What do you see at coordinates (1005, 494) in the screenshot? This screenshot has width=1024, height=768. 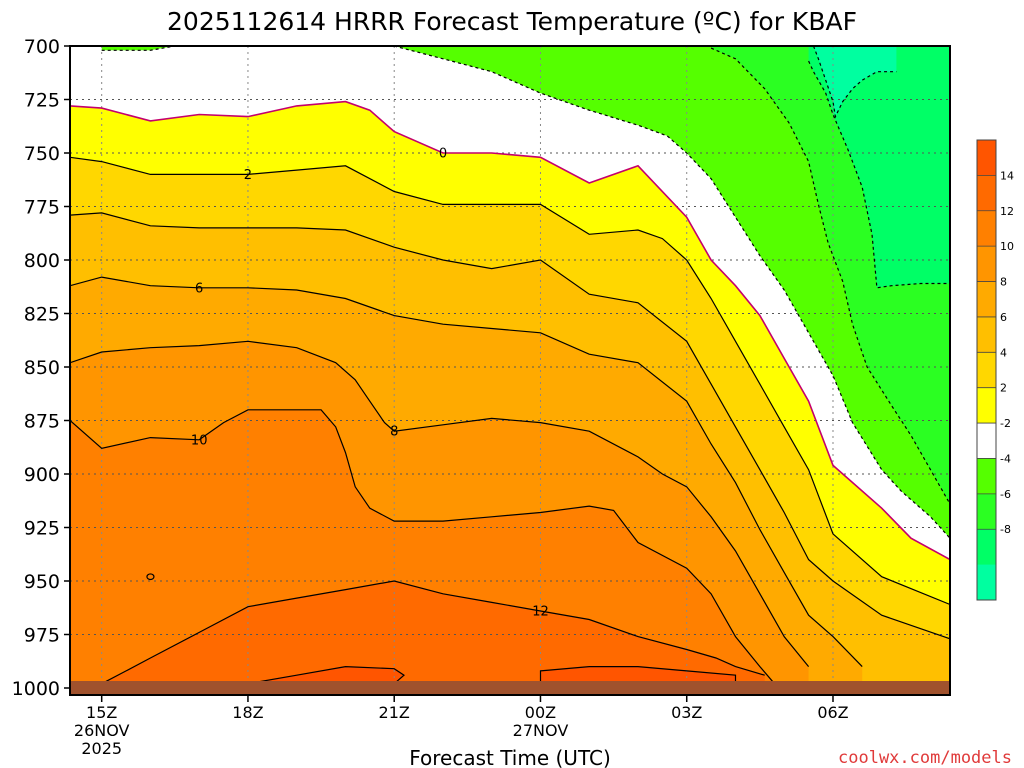 I see `colorbar-tick-label: -6` at bounding box center [1005, 494].